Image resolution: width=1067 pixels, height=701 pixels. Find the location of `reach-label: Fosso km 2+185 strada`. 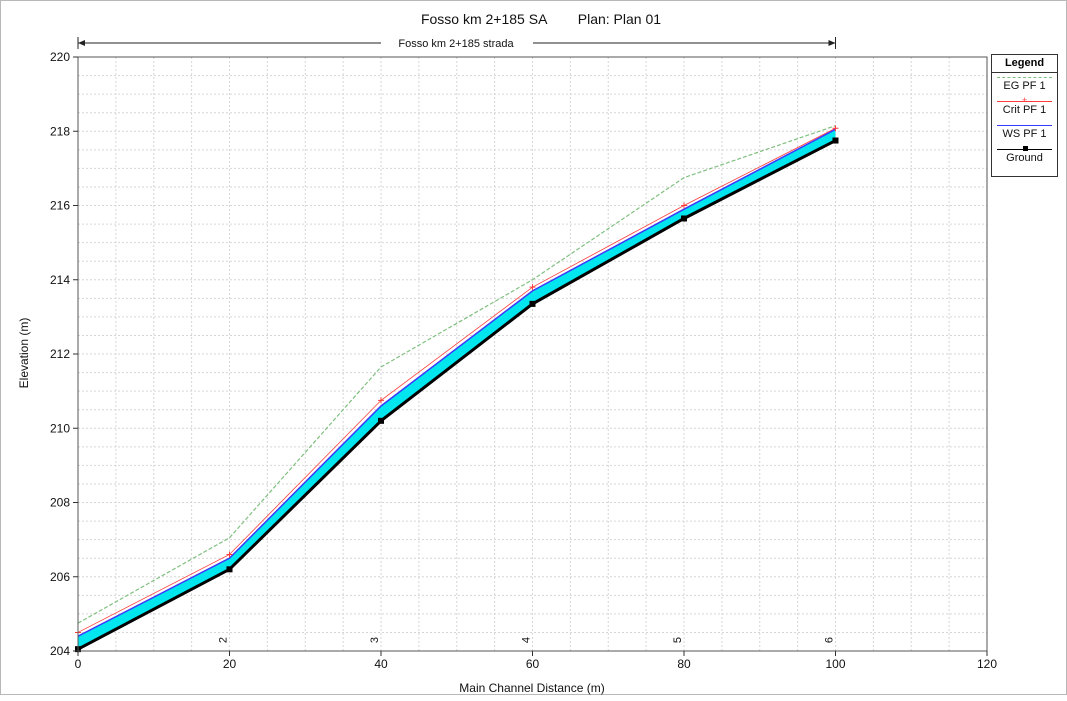

reach-label: Fosso km 2+185 strada is located at coordinates (456, 44).